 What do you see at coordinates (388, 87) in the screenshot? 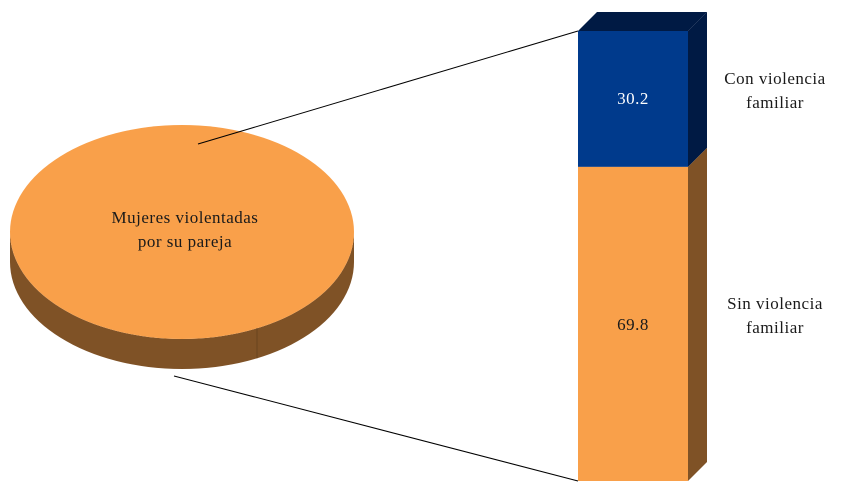
I see `connector-line-top` at bounding box center [388, 87].